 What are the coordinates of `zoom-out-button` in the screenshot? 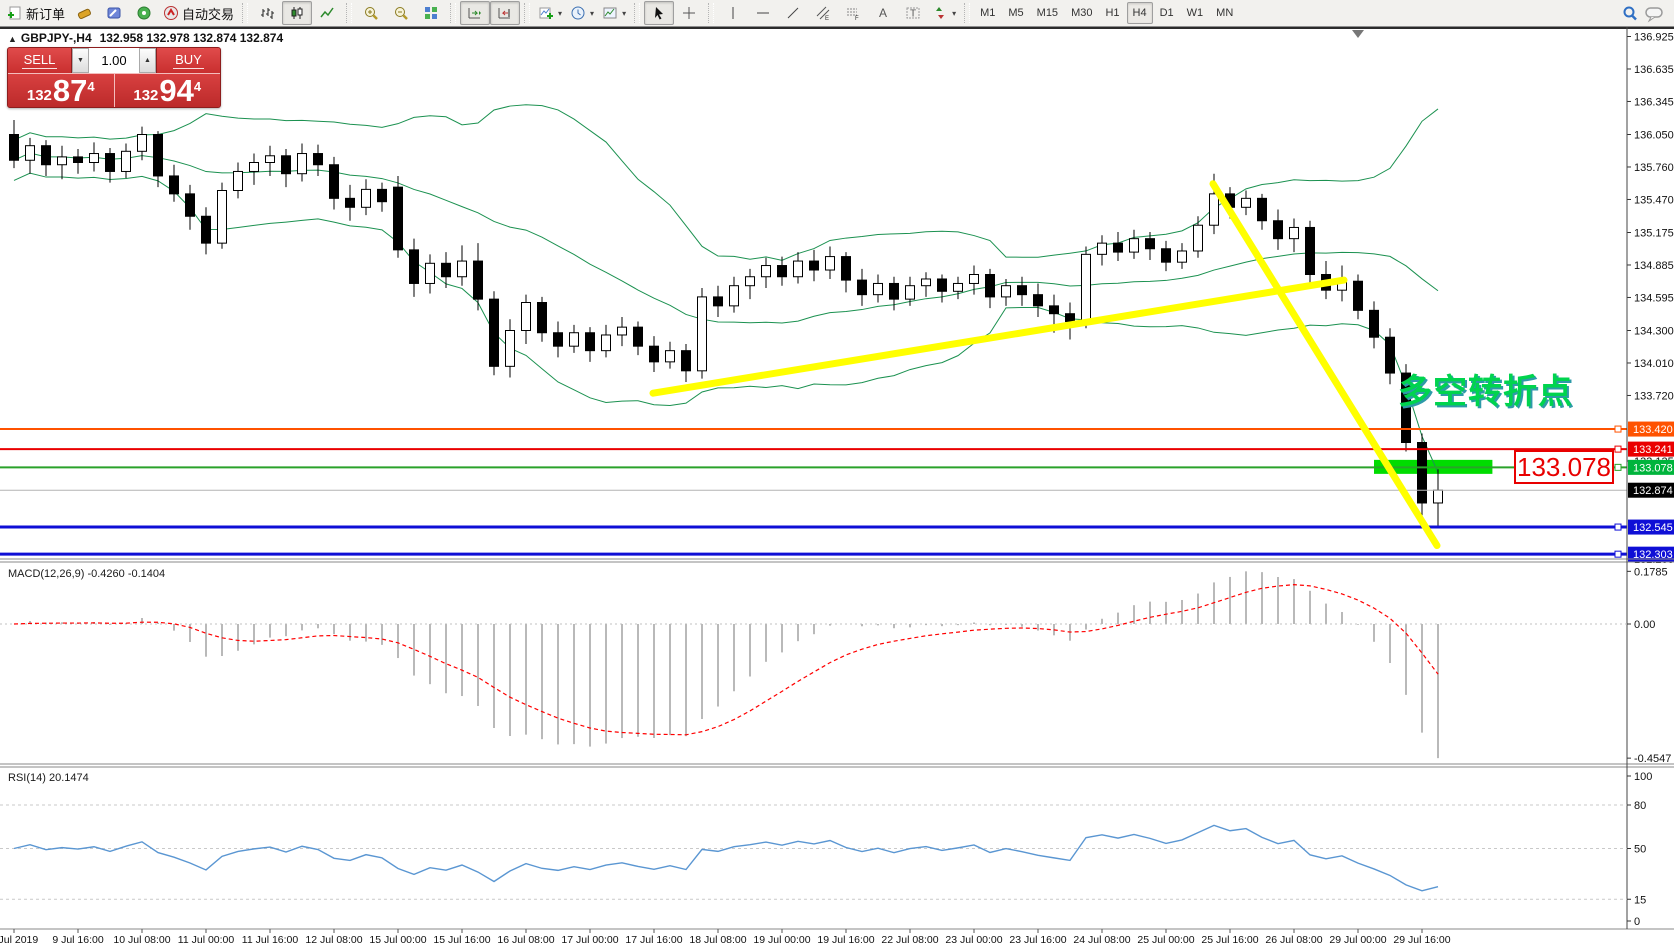 It's located at (401, 13).